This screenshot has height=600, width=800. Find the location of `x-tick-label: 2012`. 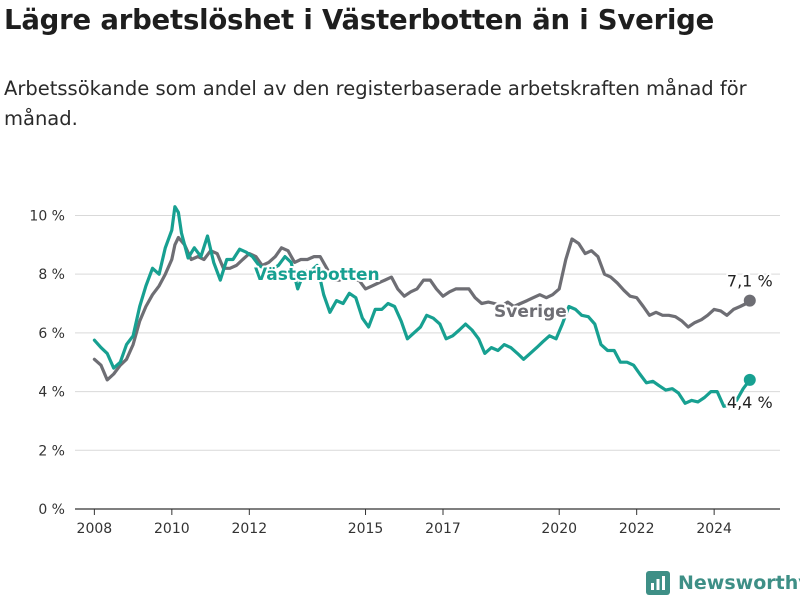

x-tick-label: 2012 is located at coordinates (249, 529).